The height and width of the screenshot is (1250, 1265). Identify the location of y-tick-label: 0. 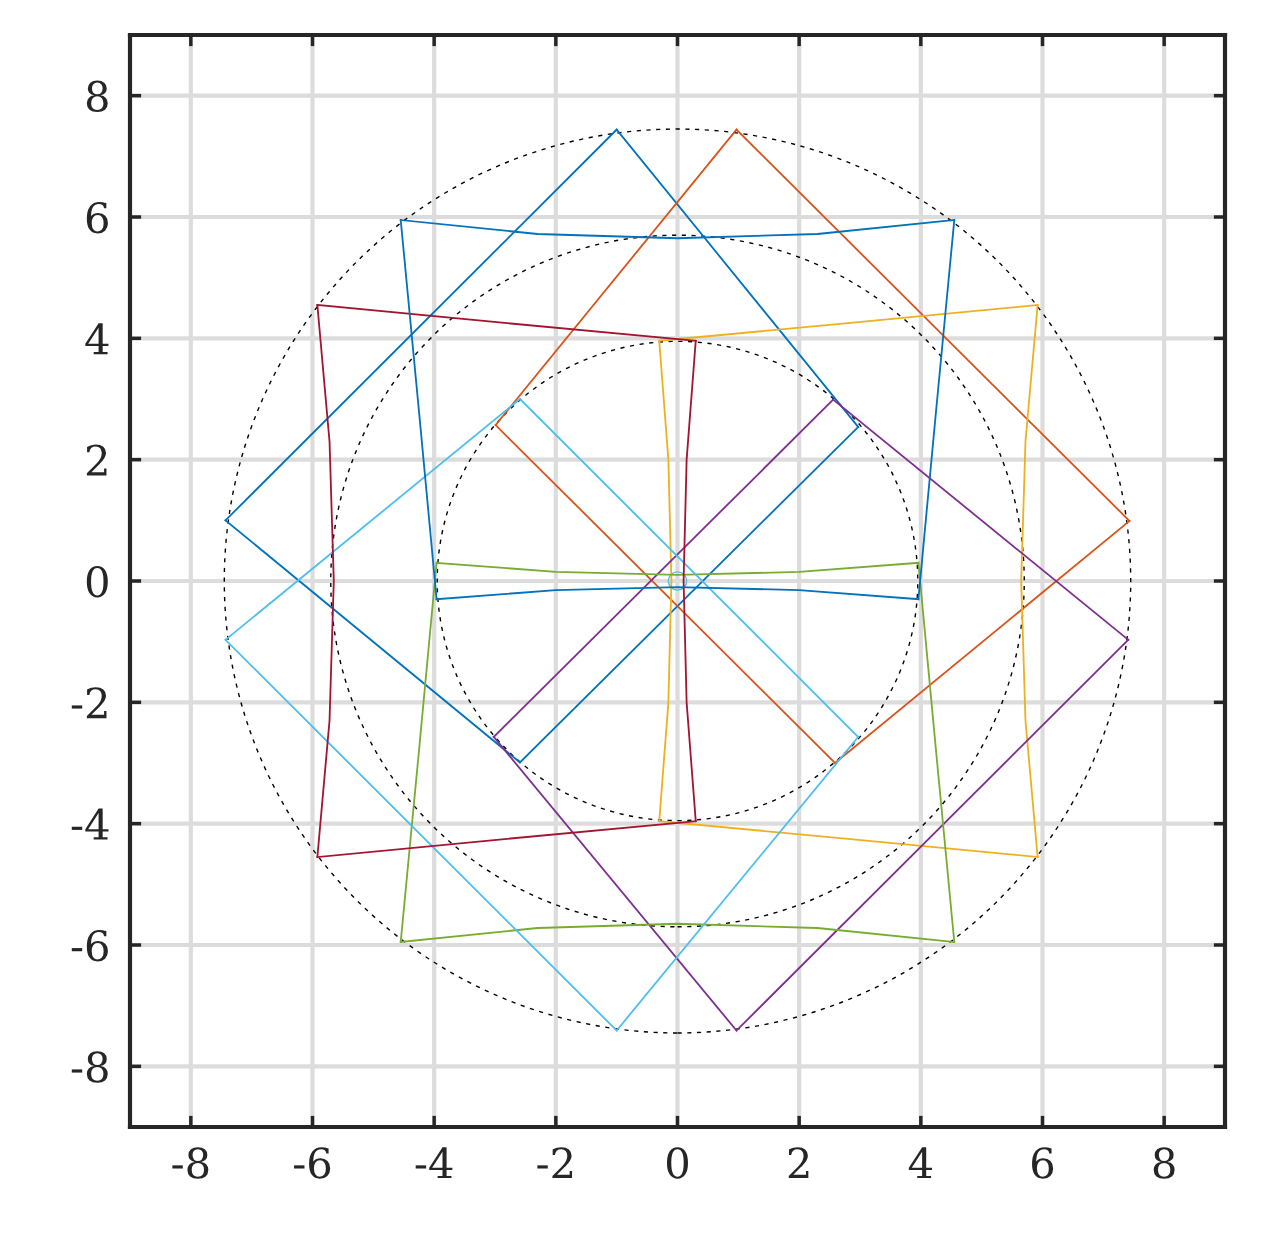
(97, 581).